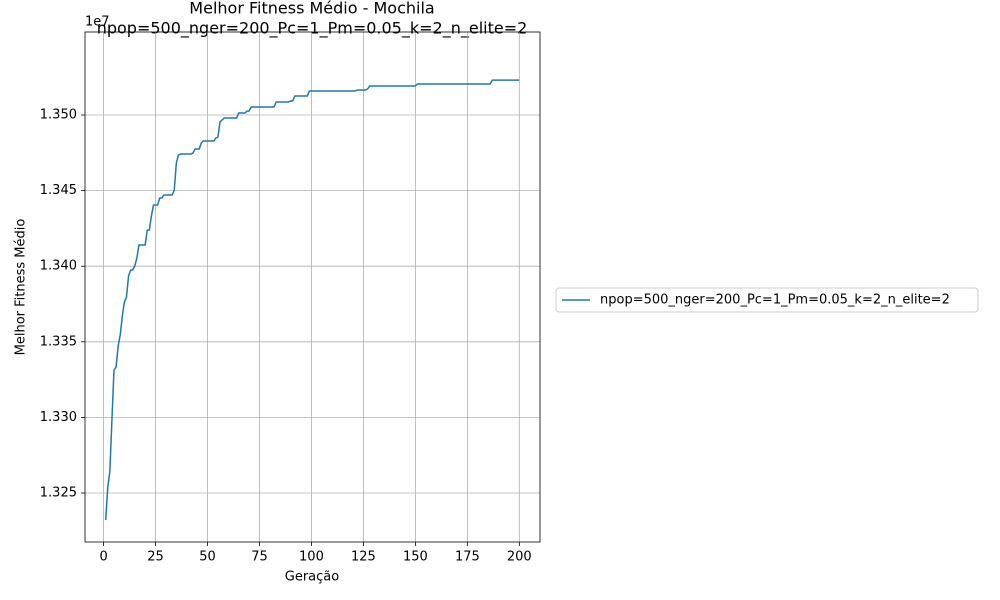 The width and height of the screenshot is (1000, 600). Describe the element at coordinates (58, 266) in the screenshot. I see `y-tick-label: 1.340` at that location.